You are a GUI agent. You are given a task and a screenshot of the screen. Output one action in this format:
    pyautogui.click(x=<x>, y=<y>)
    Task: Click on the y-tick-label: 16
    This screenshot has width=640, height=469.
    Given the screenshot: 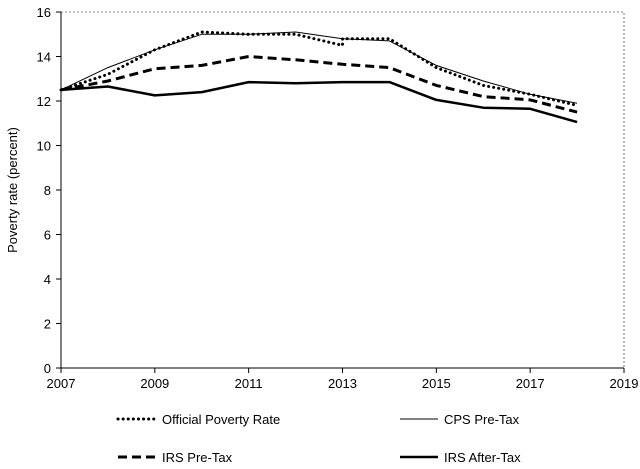 What is the action you would take?
    pyautogui.click(x=44, y=12)
    